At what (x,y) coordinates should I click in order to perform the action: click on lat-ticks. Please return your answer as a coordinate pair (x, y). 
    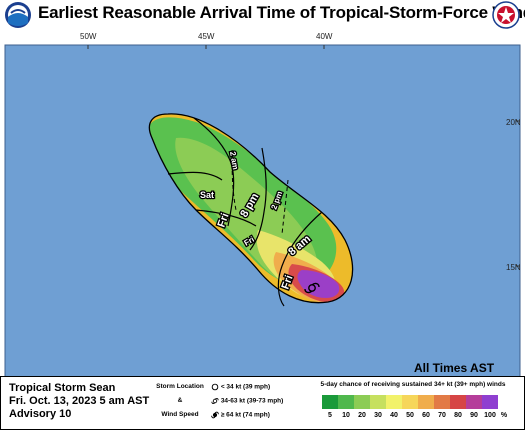
    Looking at the image, I should click on (518, 193).